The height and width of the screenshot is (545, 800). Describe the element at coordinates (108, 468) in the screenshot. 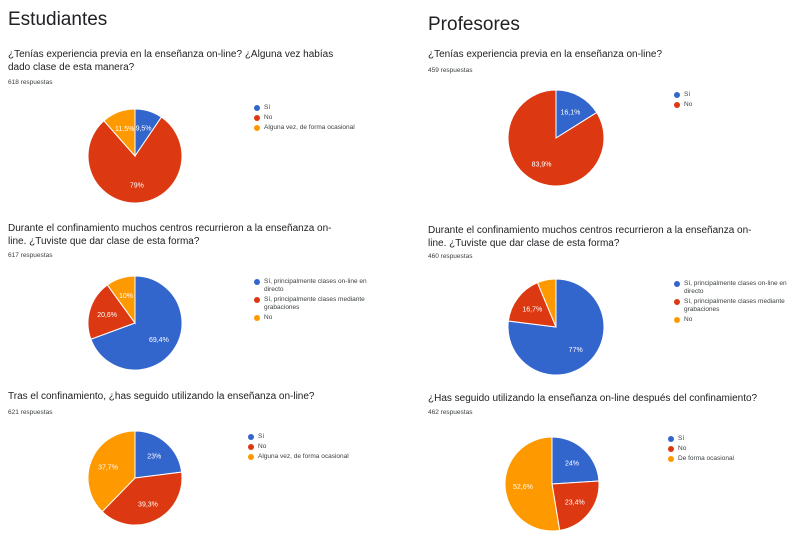

I see `slice-label: 37,7%` at that location.